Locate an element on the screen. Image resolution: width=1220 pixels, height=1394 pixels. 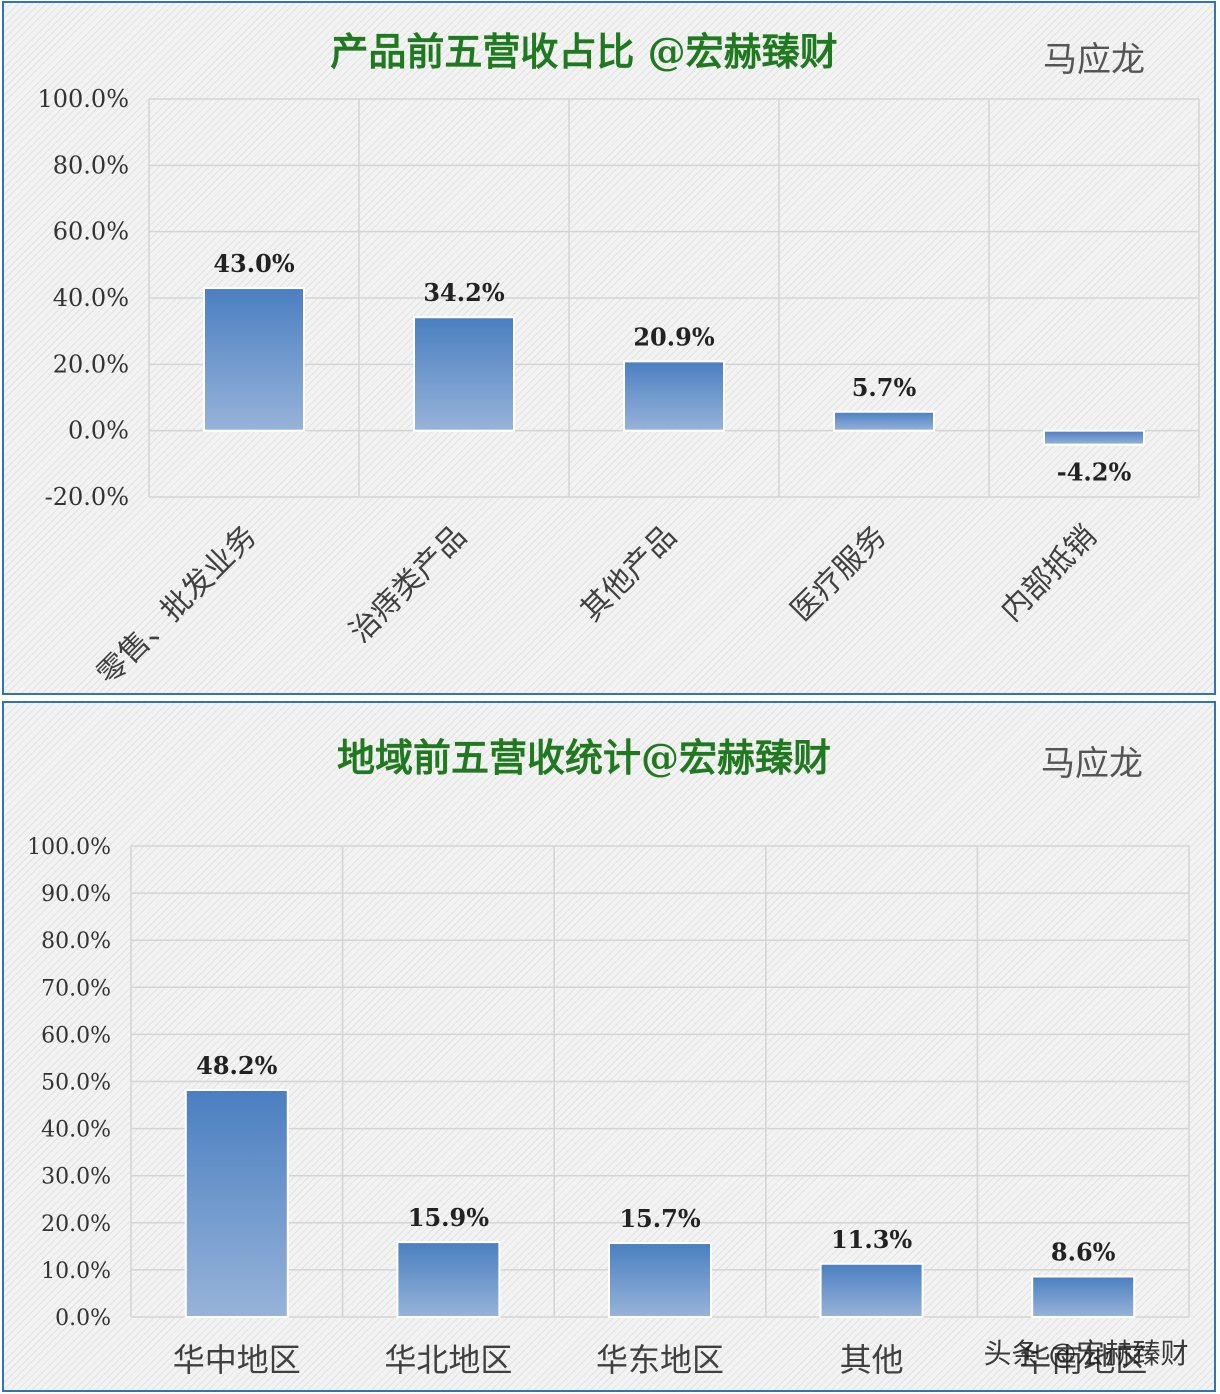
watermark: 头条 @宏赫臻财 is located at coordinates (1086, 1353).